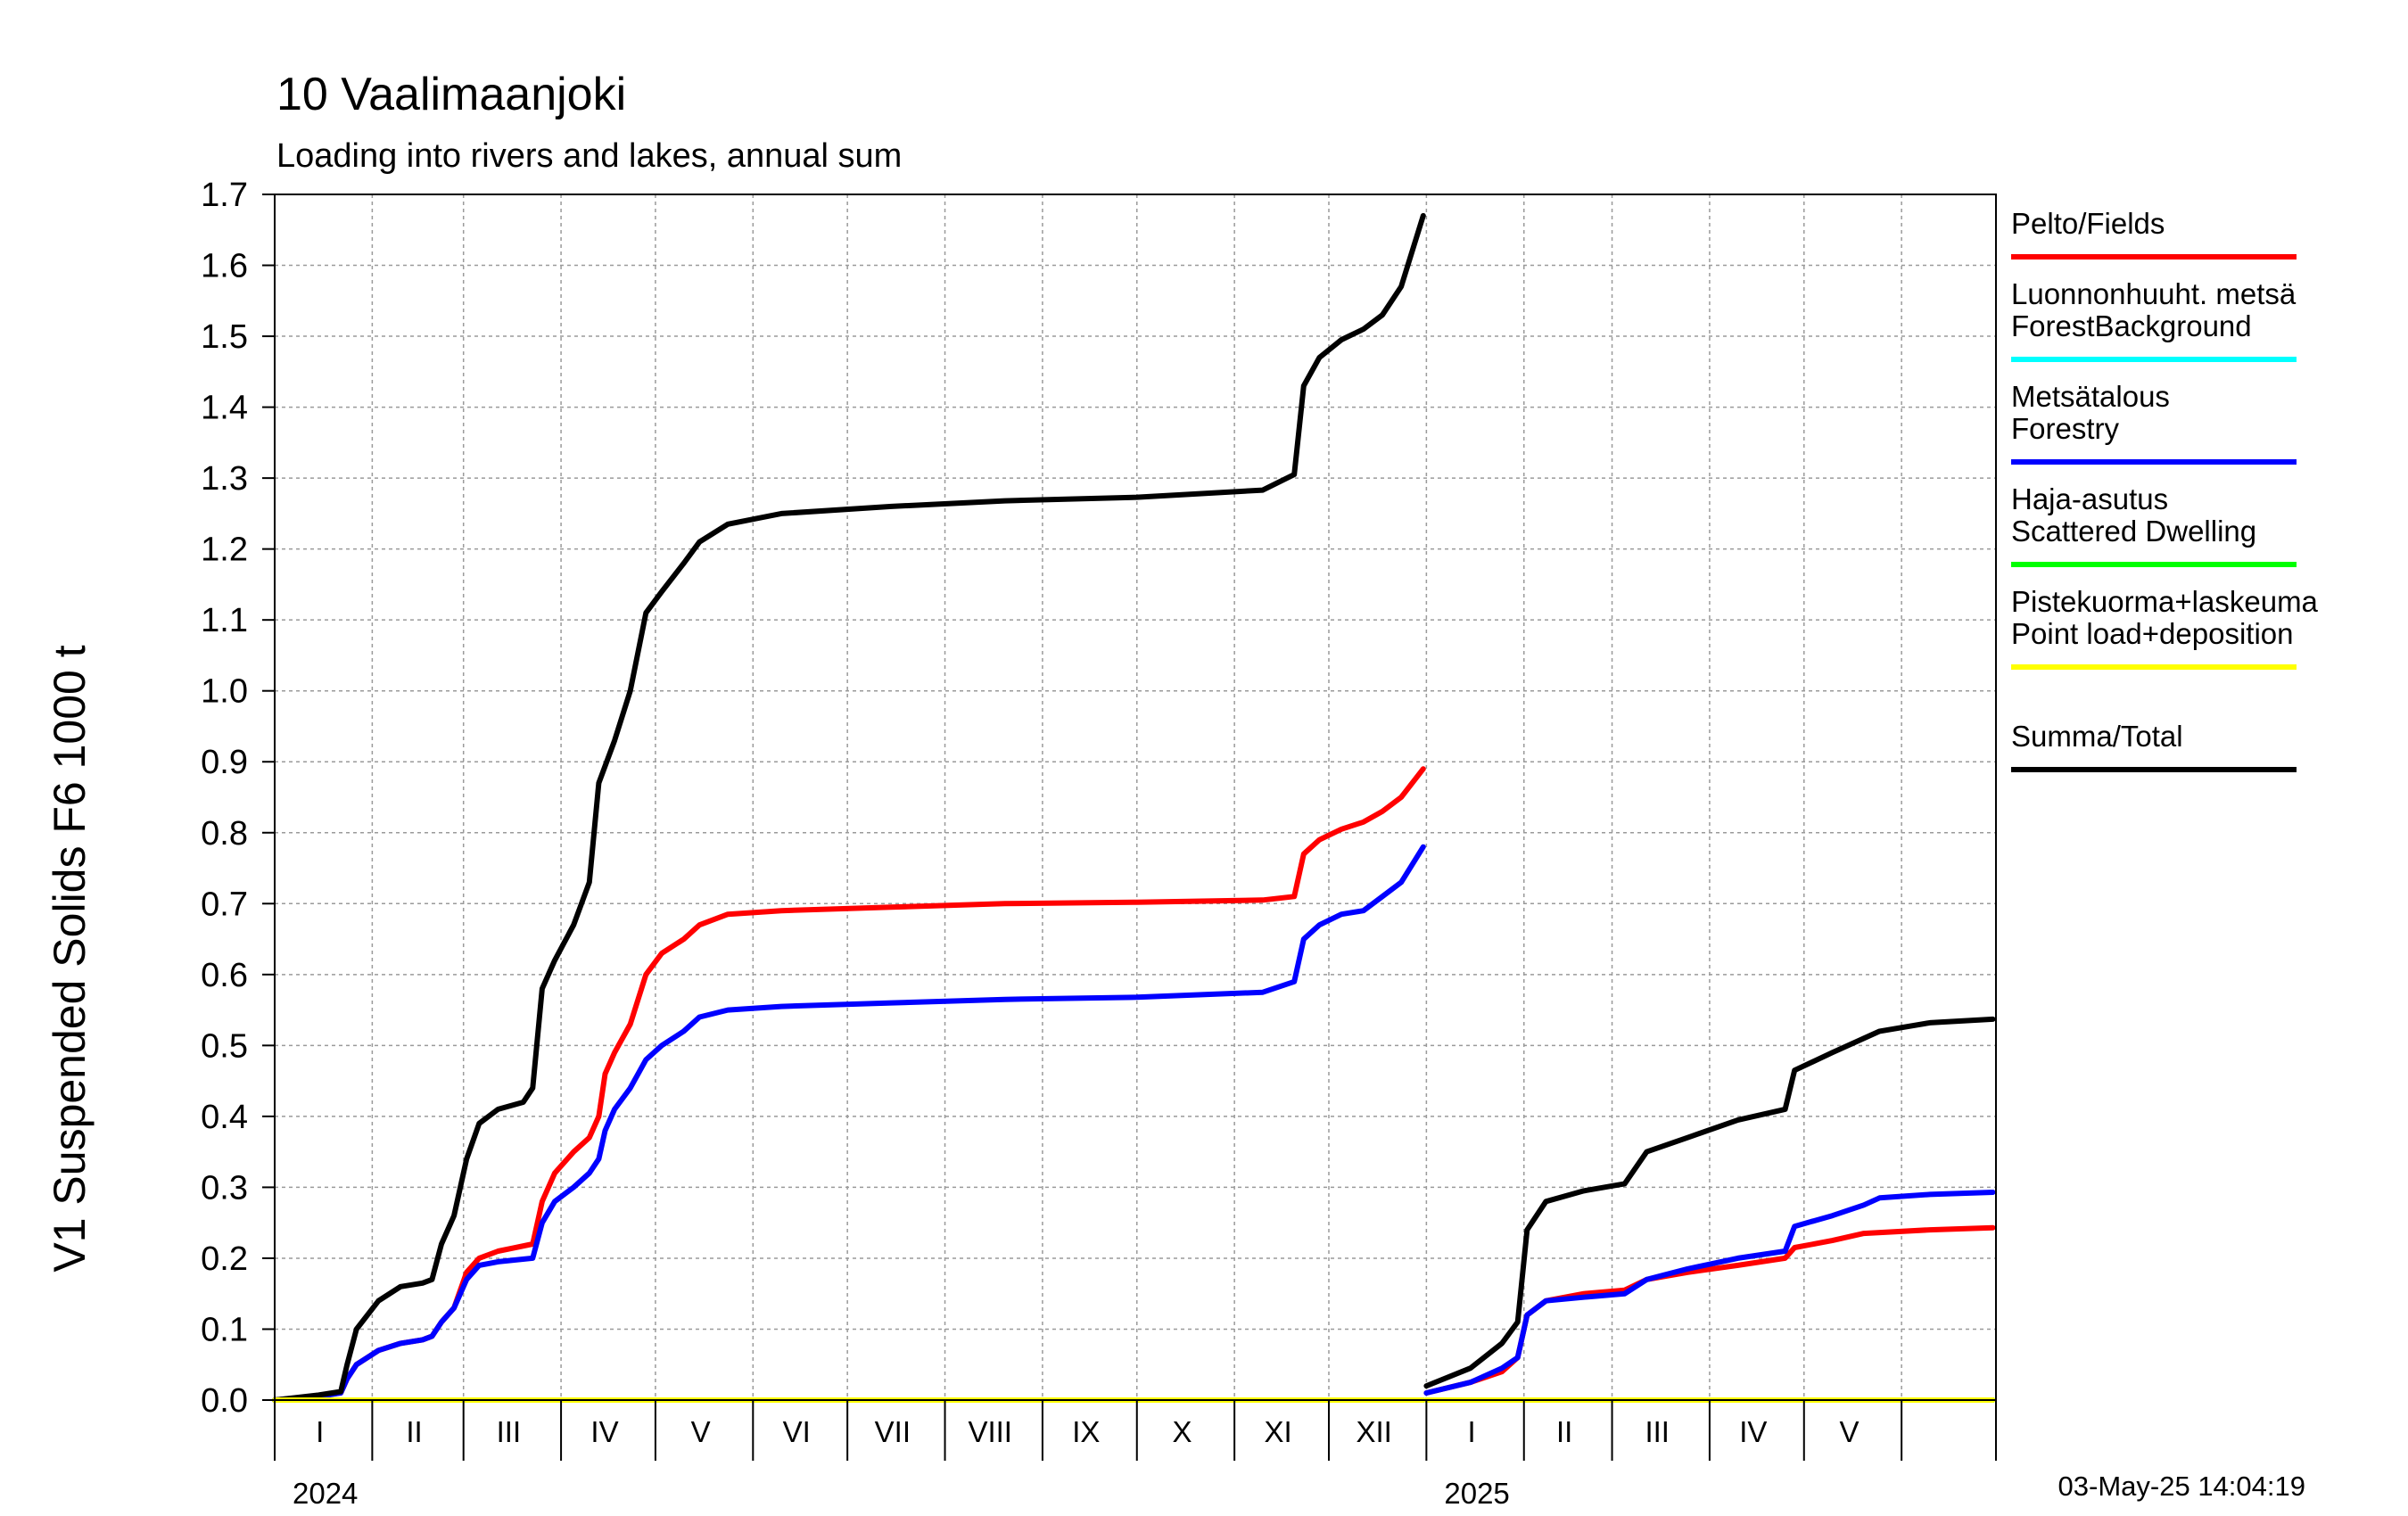 This screenshot has height=1516, width=2408. What do you see at coordinates (2154, 293) in the screenshot?
I see `legend-label: Luonnonhuuht. metsä` at bounding box center [2154, 293].